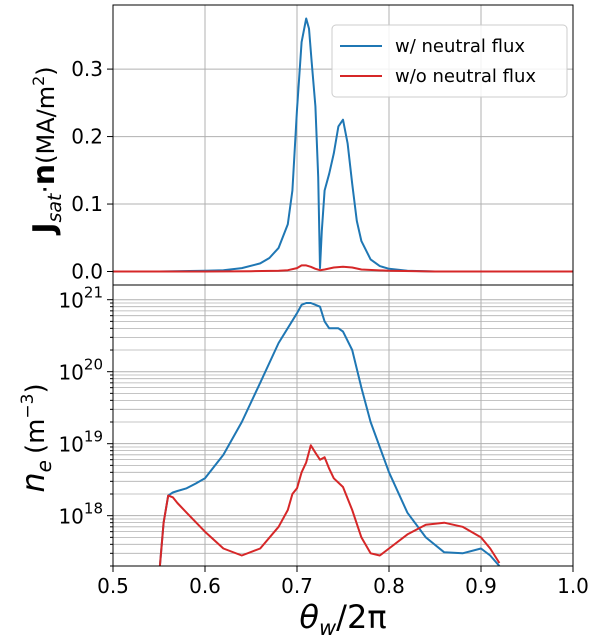  I want to click on bottom-ylabel-unit: (m, so click(36, 436).